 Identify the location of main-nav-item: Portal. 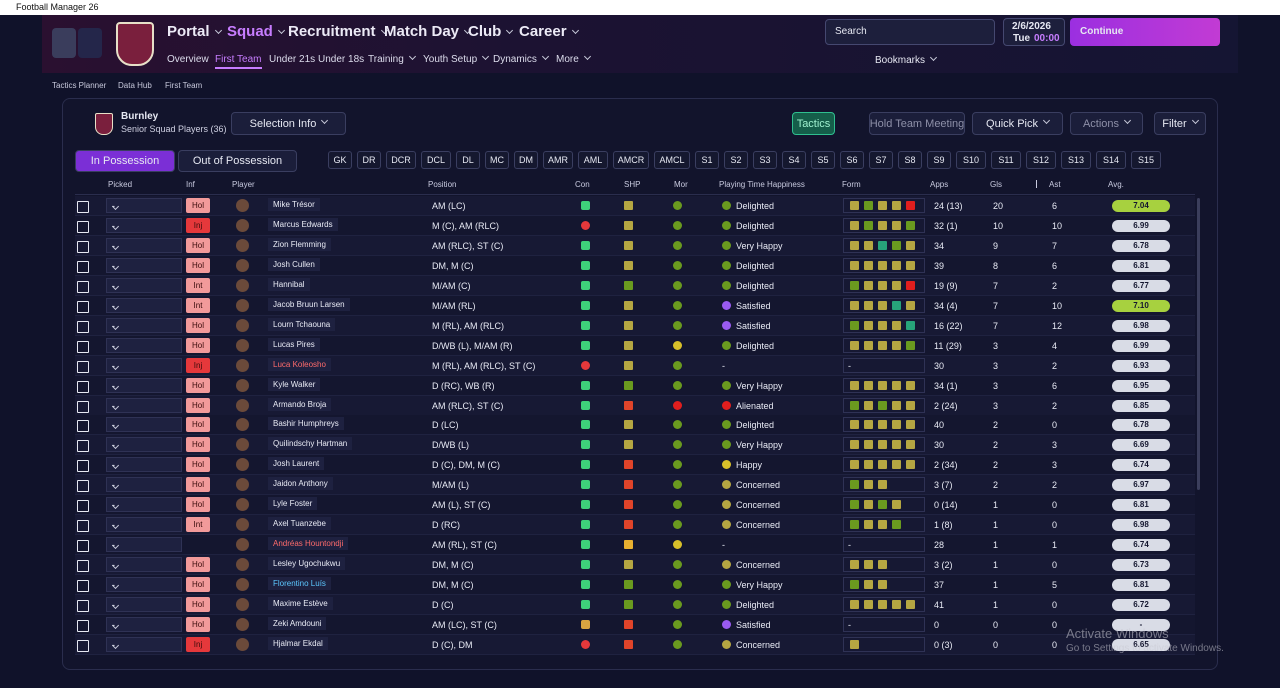
(194, 31).